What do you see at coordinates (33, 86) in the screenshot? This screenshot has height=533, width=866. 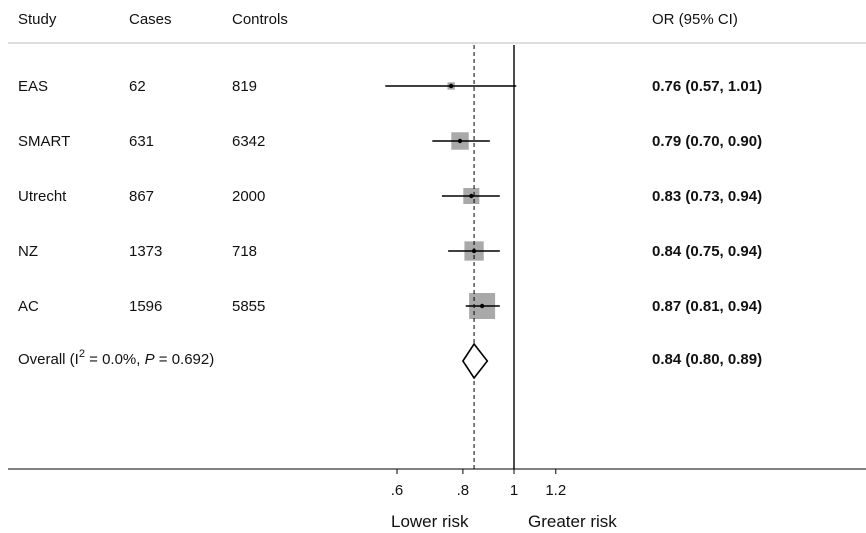 I see `study-study: EAS` at bounding box center [33, 86].